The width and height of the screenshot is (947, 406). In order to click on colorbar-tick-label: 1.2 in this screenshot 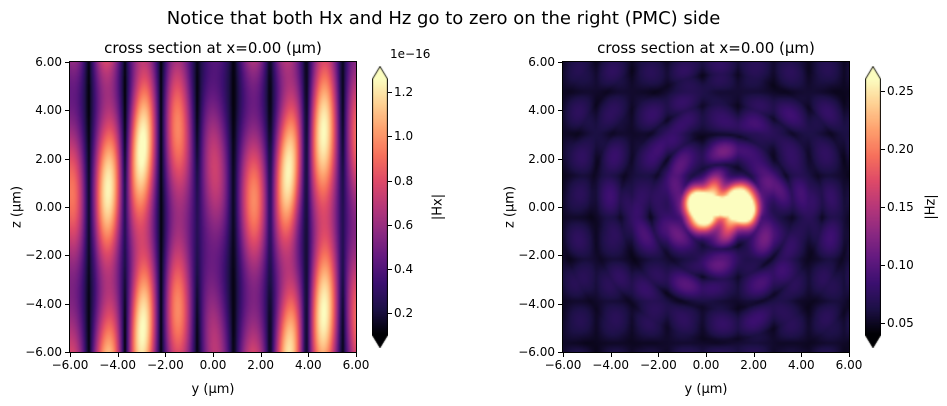, I will do `click(404, 92)`.